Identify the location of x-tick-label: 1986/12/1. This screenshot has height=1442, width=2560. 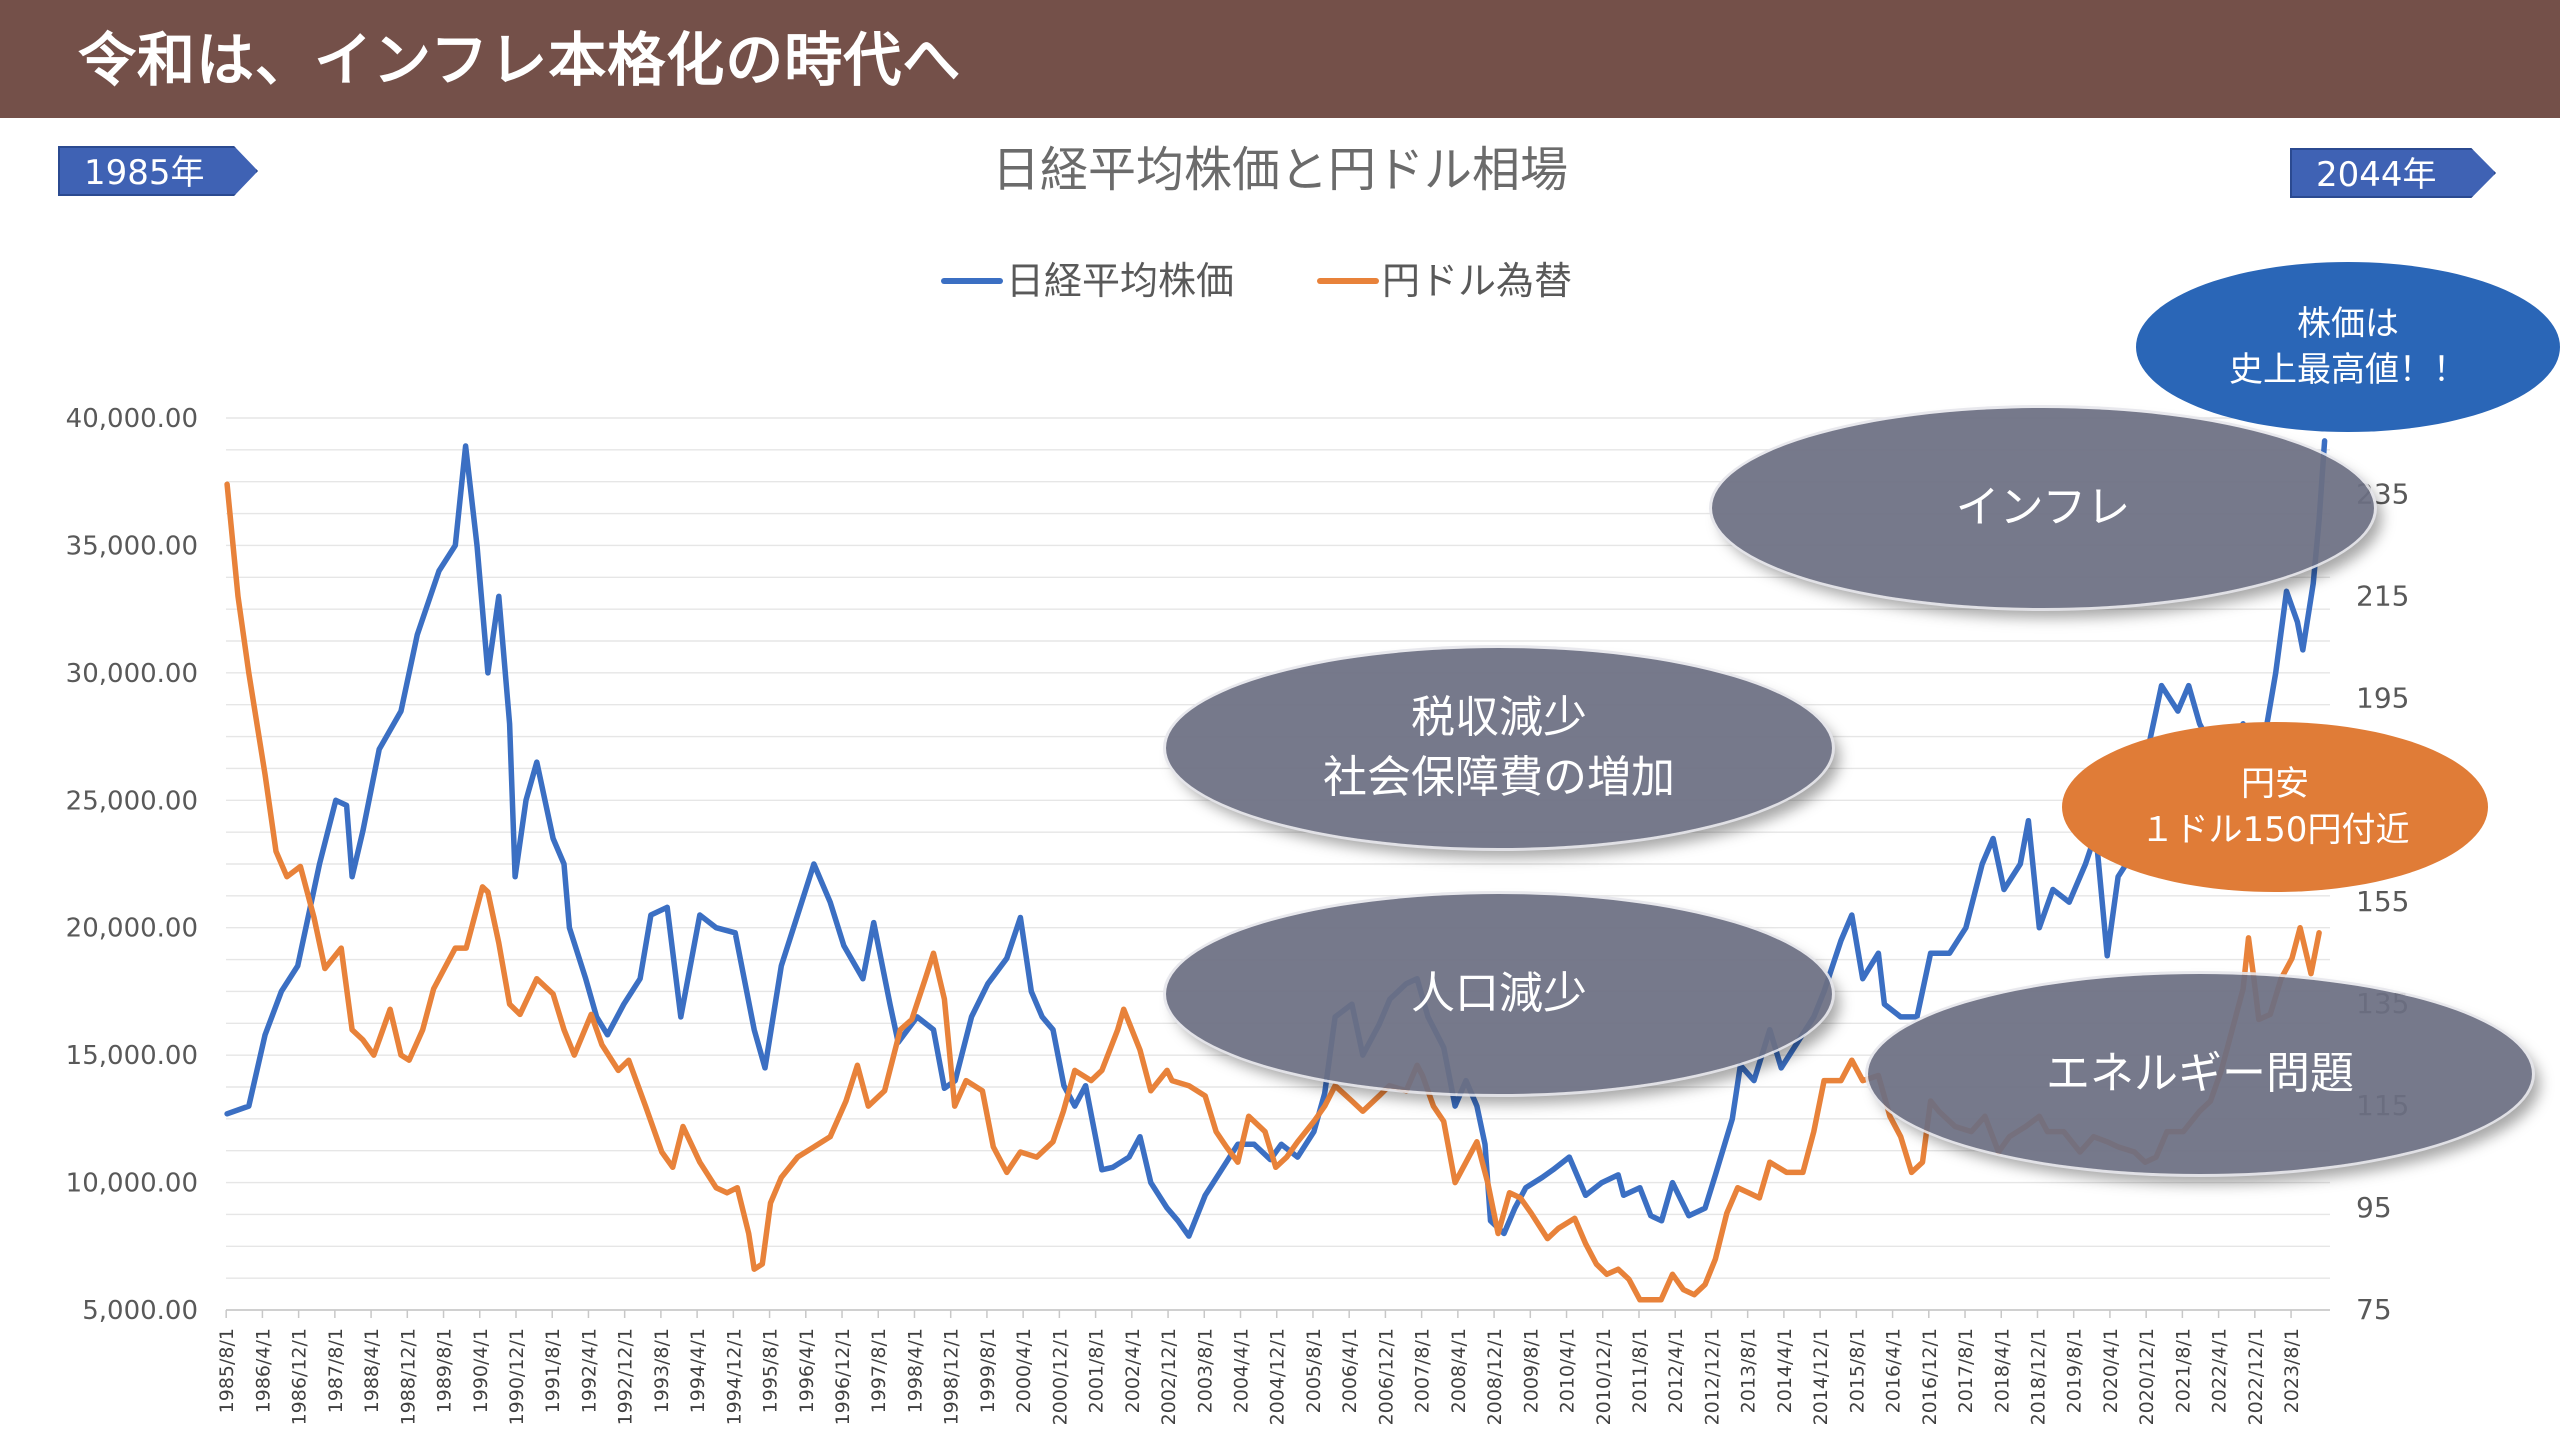
(300, 1376).